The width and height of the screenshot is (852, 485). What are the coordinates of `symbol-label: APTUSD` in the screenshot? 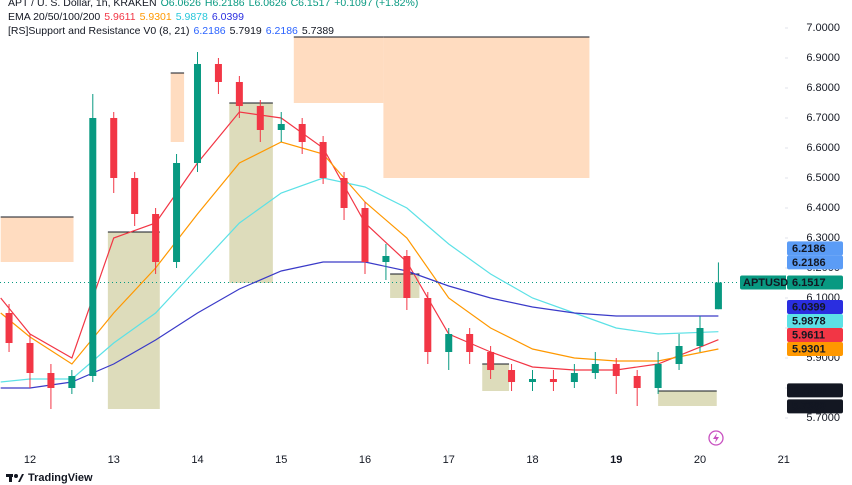 It's located at (765, 283).